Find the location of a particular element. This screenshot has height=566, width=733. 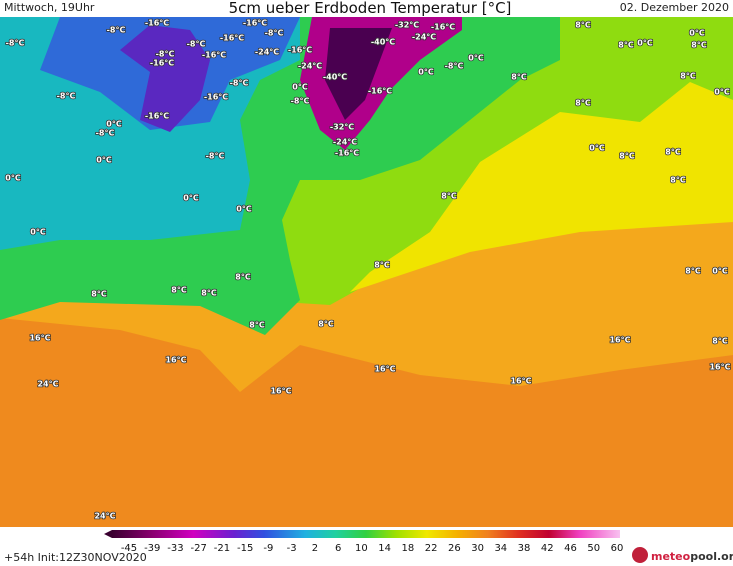

logo-brand: meteo is located at coordinates (671, 556).